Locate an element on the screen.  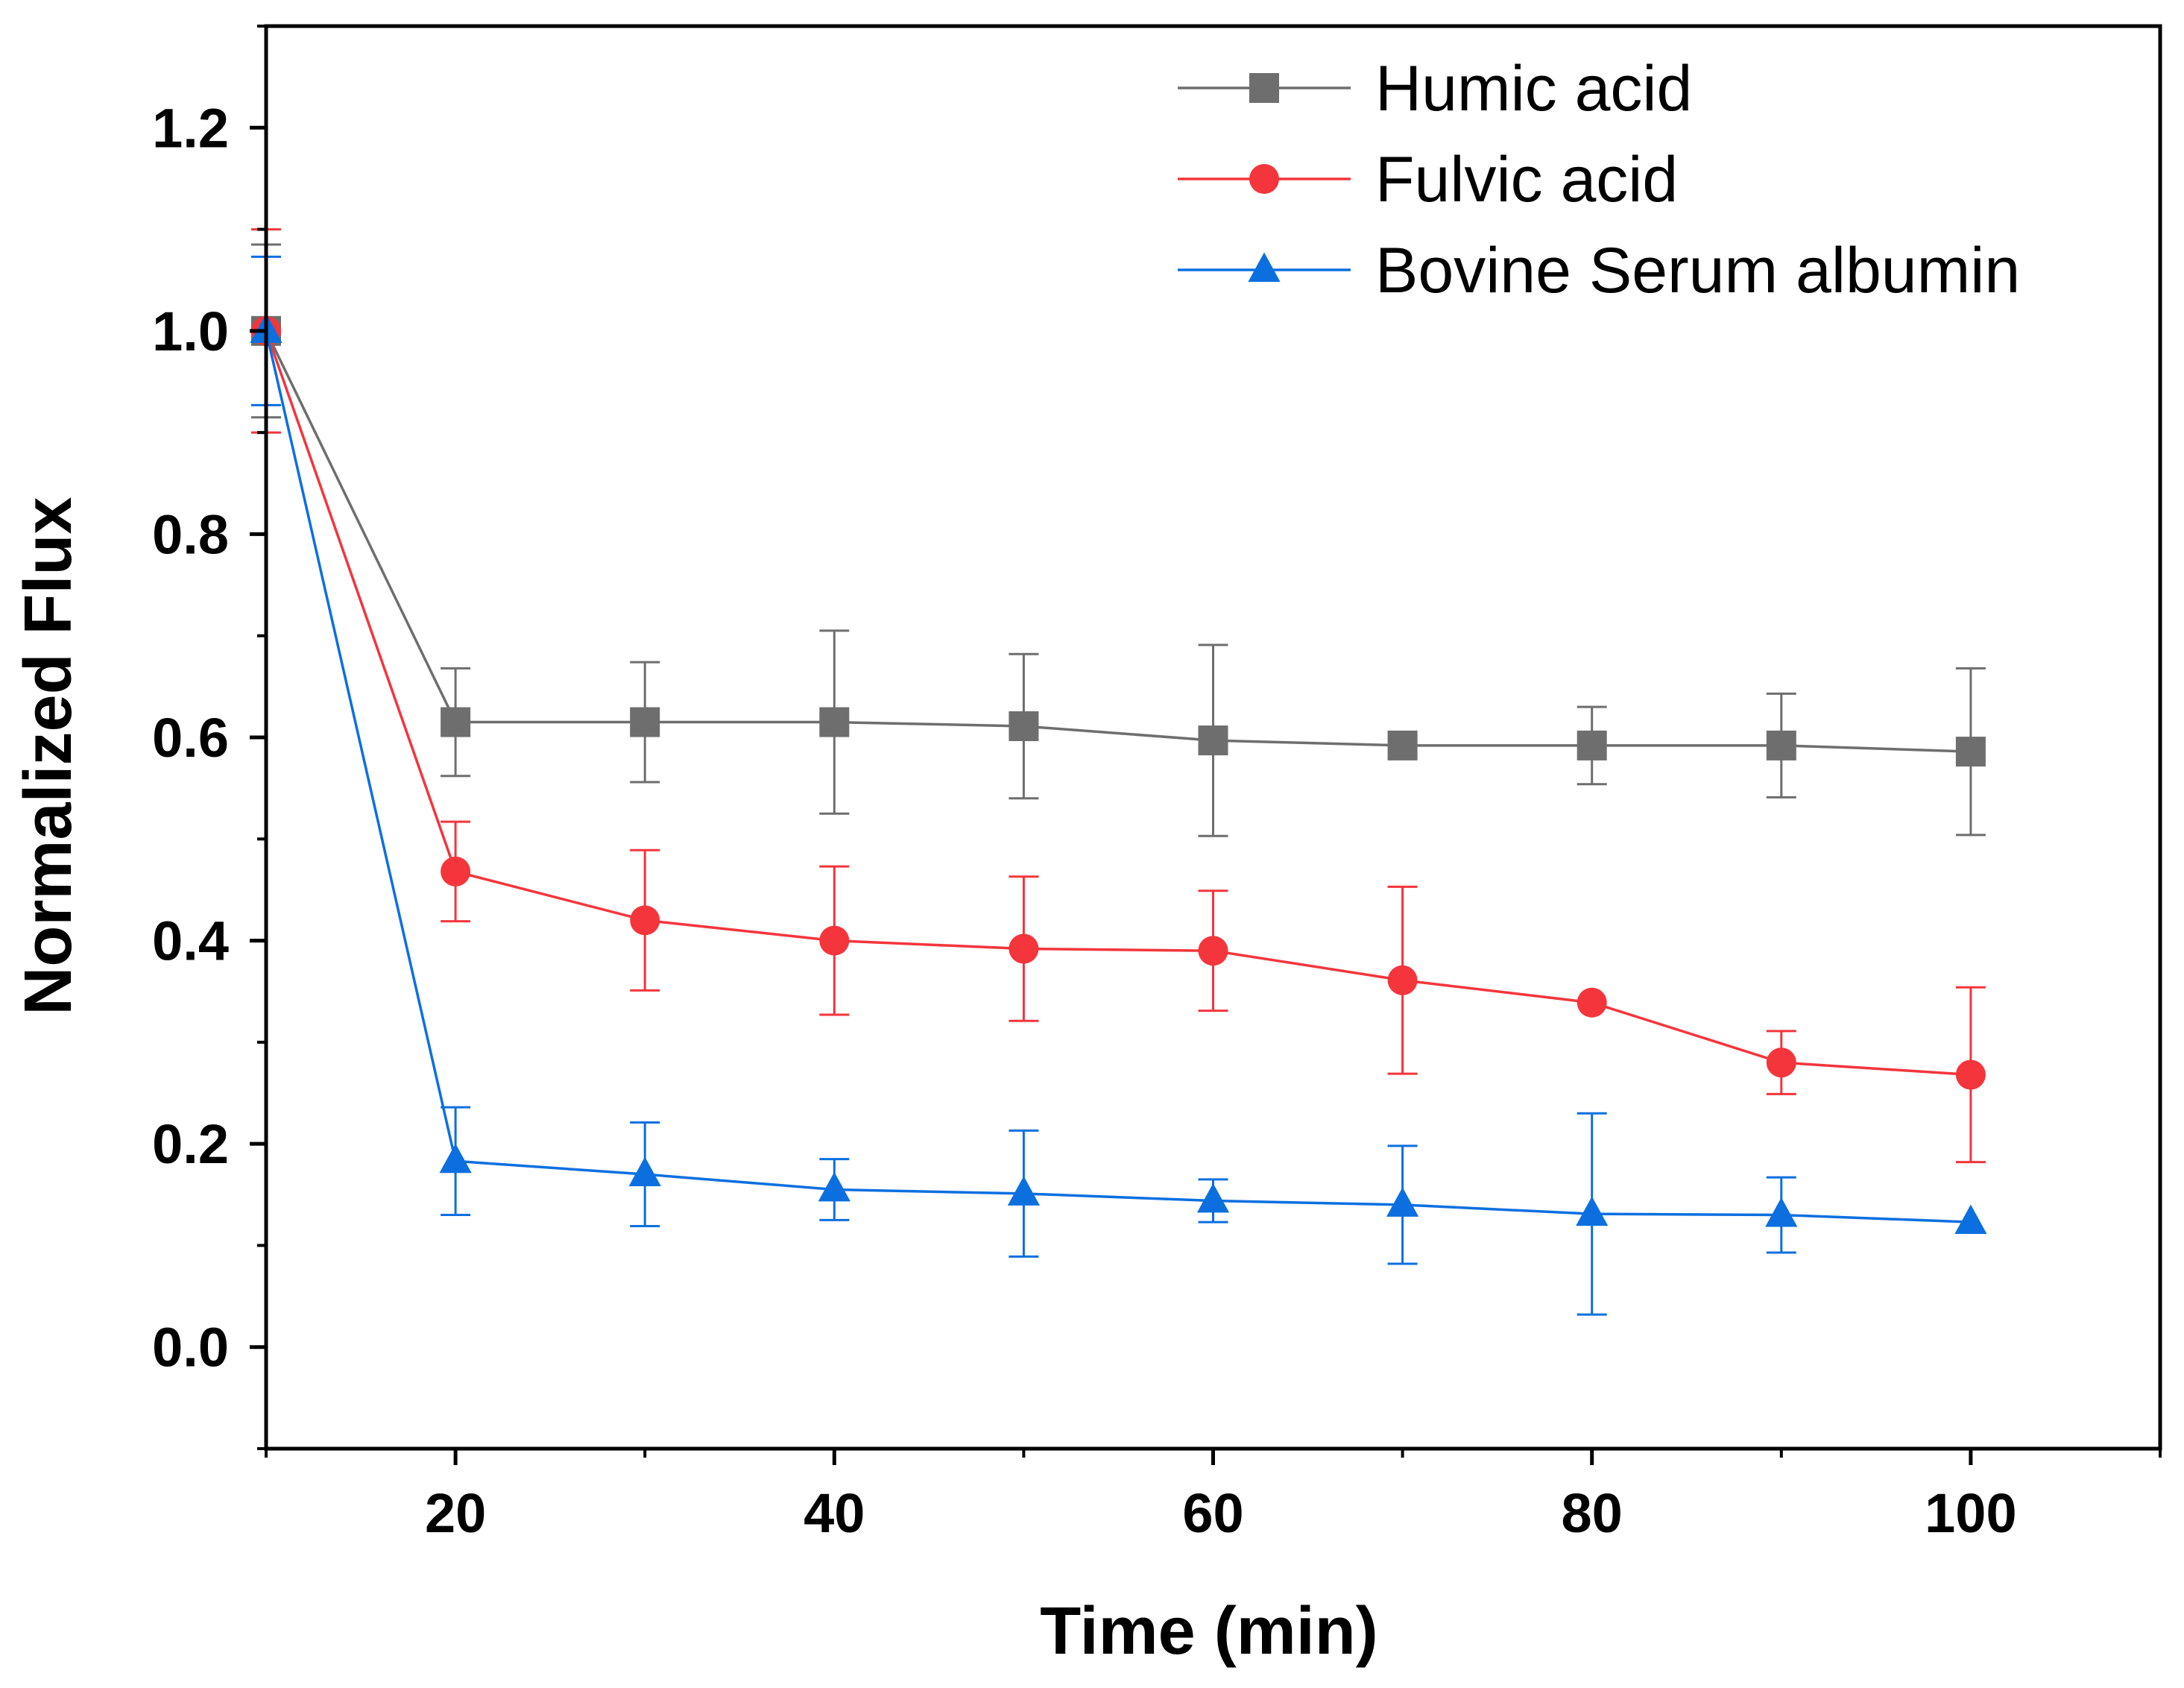
legend-label: Fulvic acid is located at coordinates (1526, 179).